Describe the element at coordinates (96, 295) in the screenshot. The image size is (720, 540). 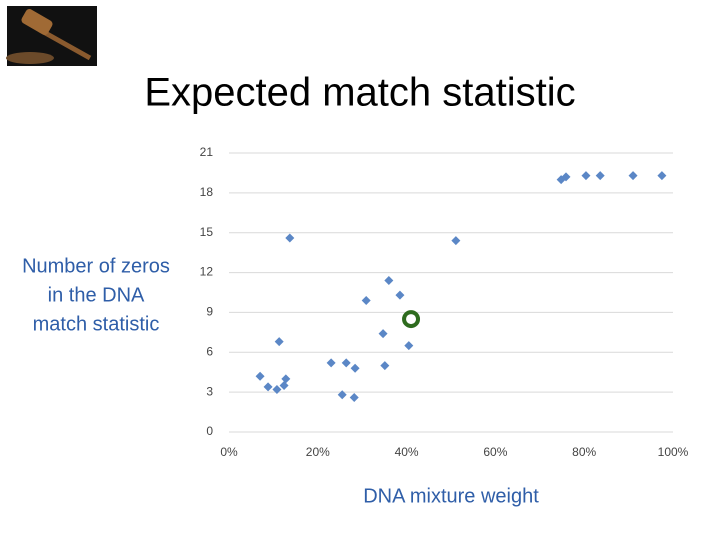
I see `y-axis-label: in the DNA` at that location.